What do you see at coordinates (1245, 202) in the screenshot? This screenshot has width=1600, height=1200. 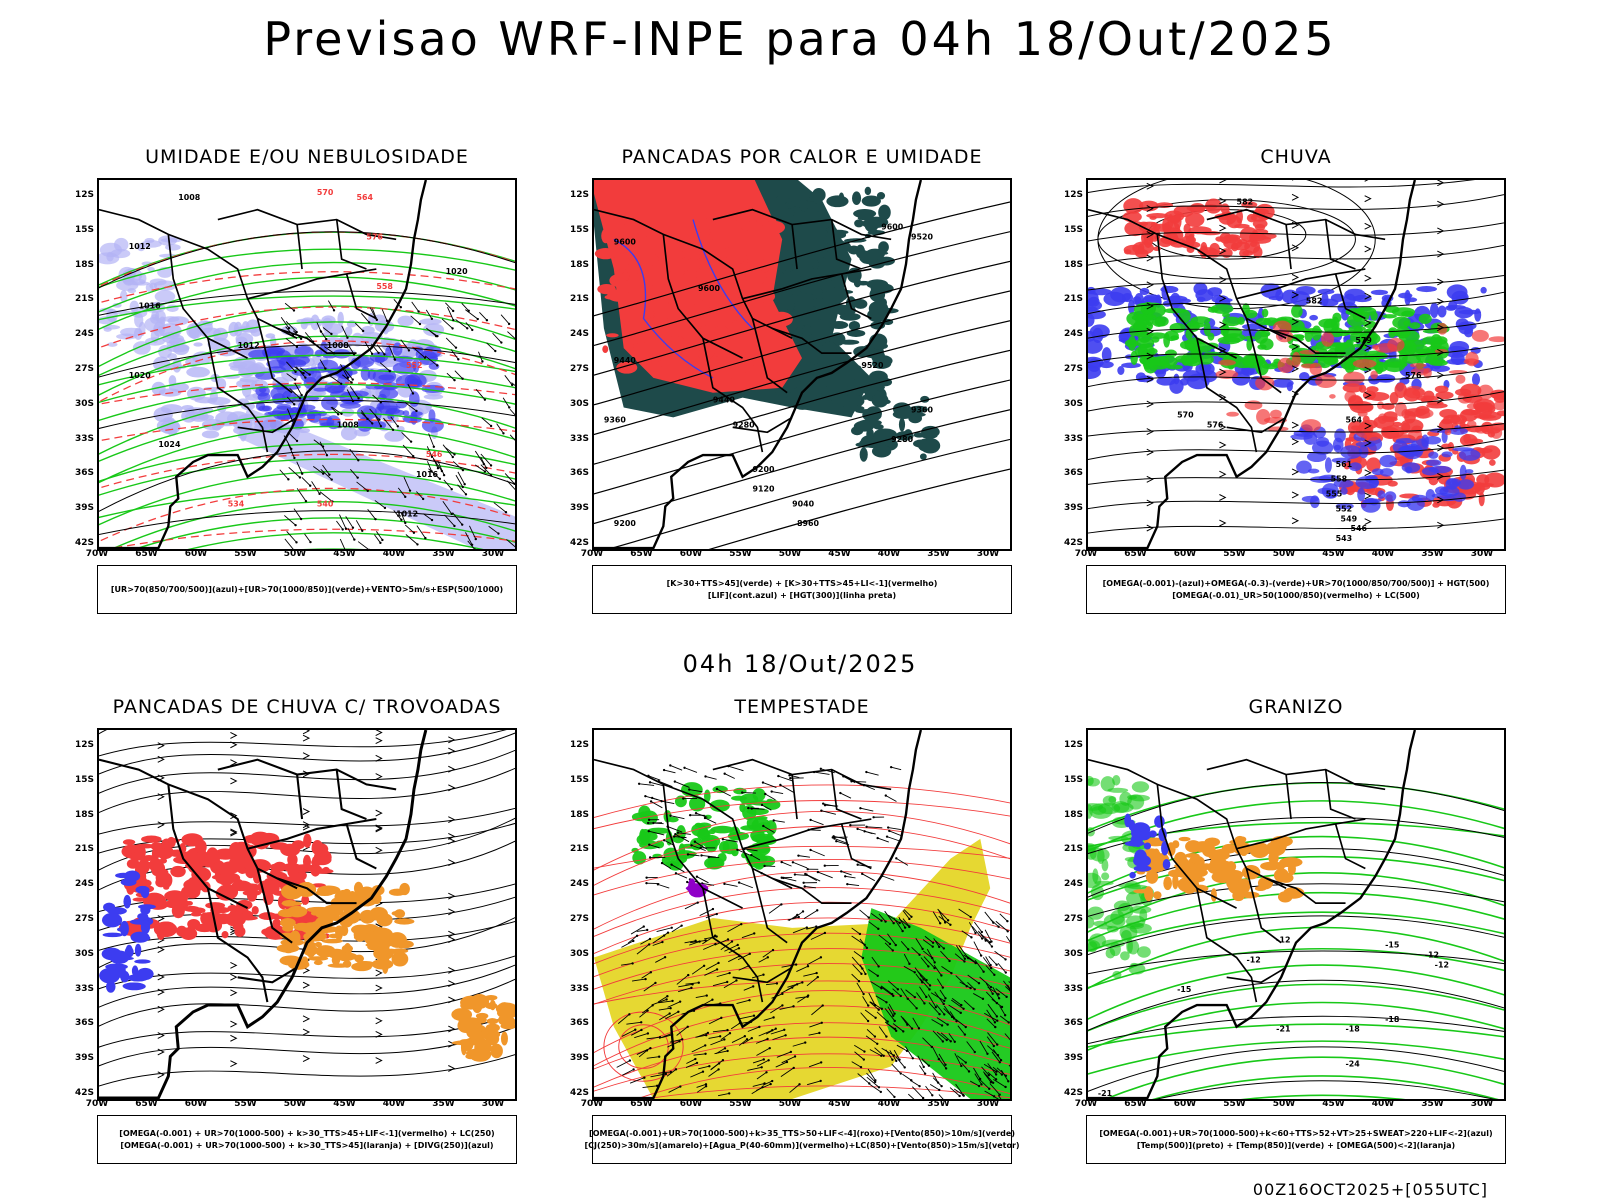 I see `contour-label: 582` at bounding box center [1245, 202].